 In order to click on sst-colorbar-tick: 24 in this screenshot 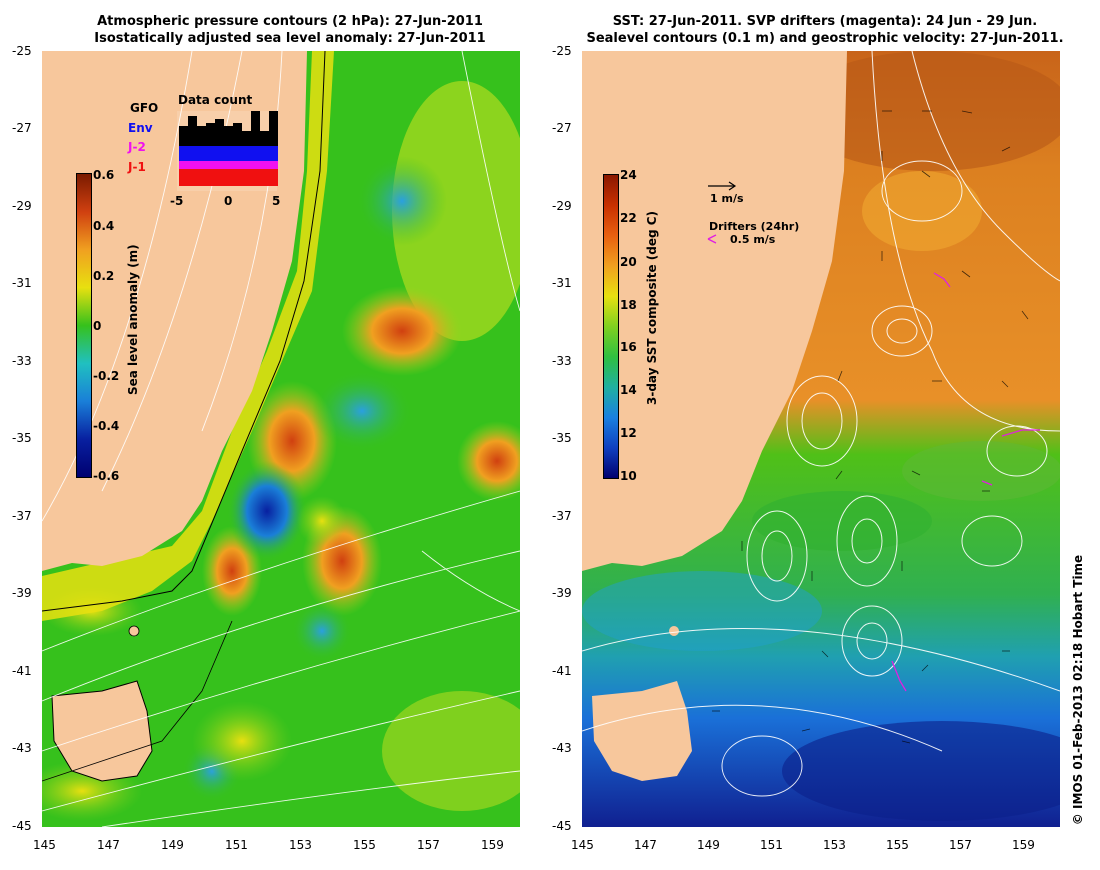, I will do `click(628, 175)`.